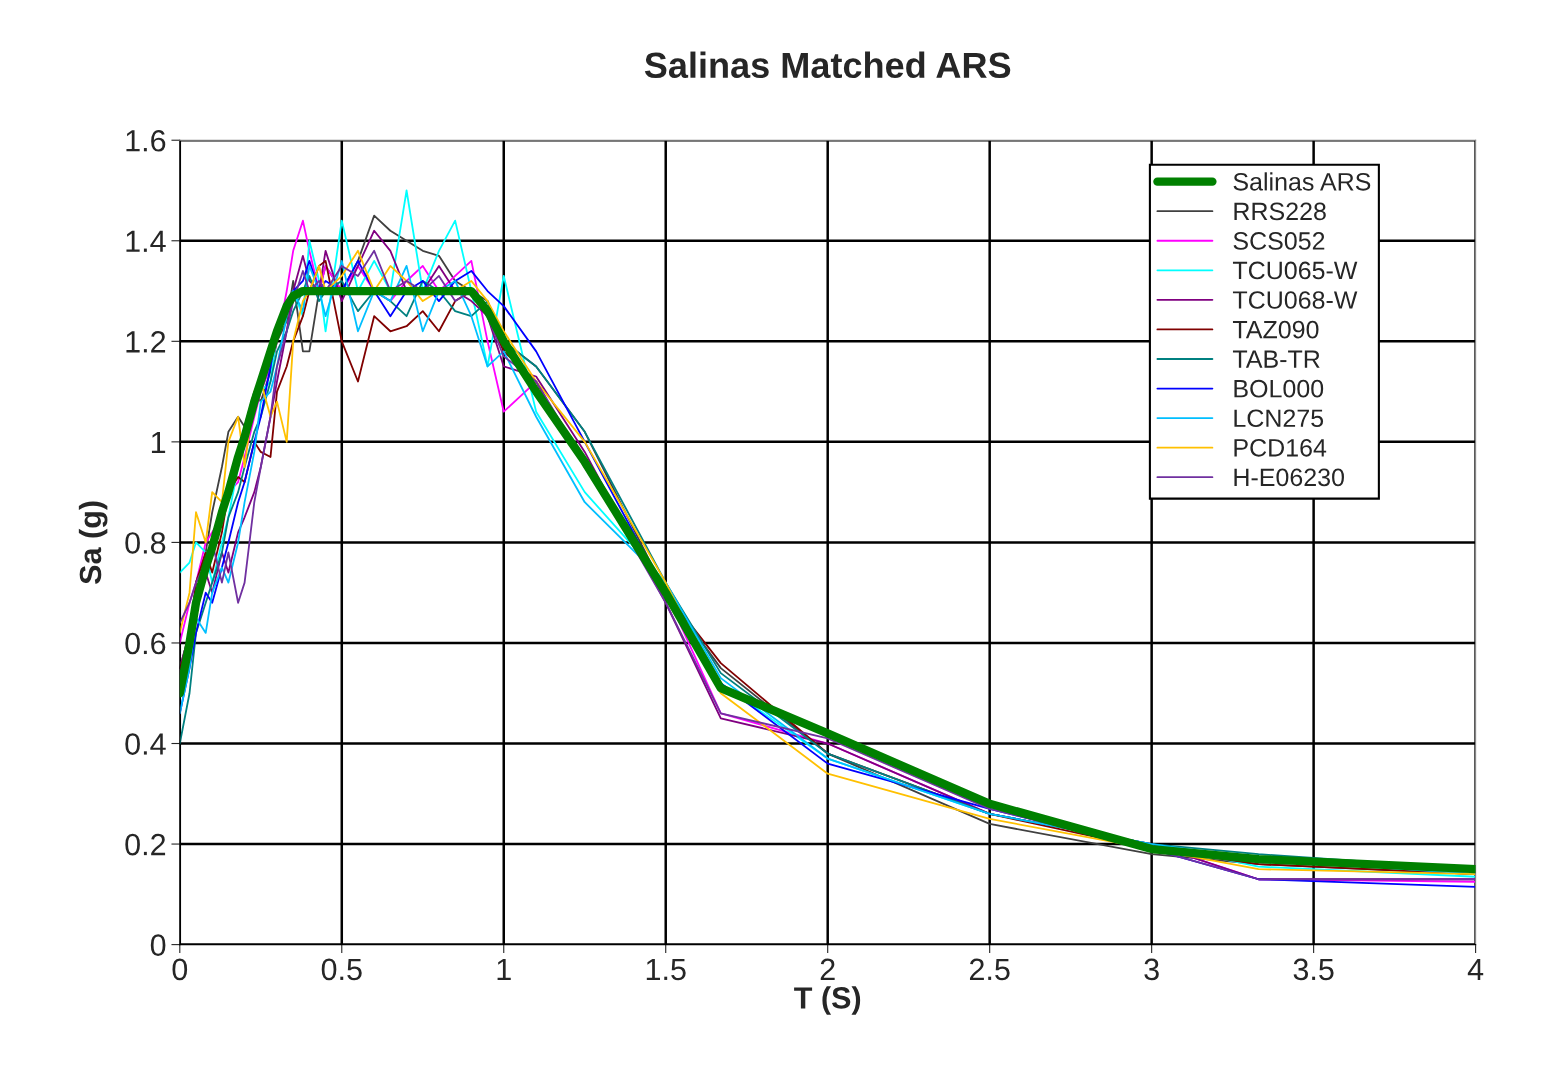 Image resolution: width=1550 pixels, height=1087 pixels. What do you see at coordinates (1280, 447) in the screenshot?
I see `legend-label: PCD164` at bounding box center [1280, 447].